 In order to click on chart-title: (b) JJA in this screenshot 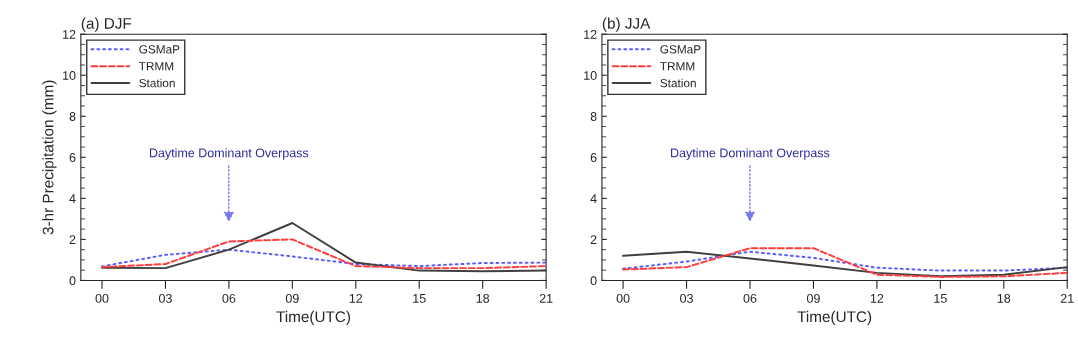, I will do `click(626, 24)`.